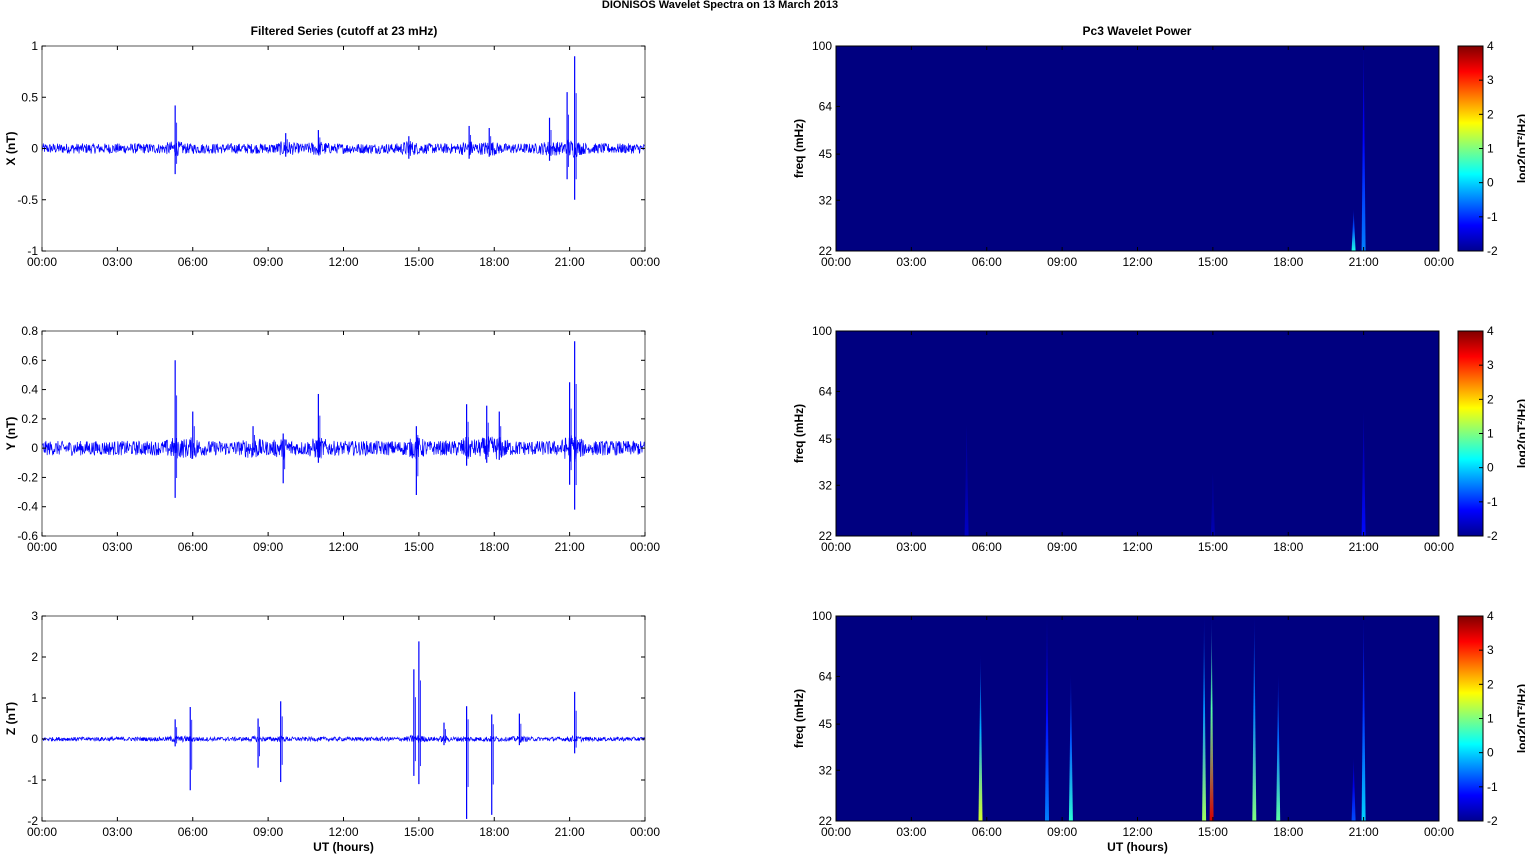  Describe the element at coordinates (822, 46) in the screenshot. I see `y-tick-label: 100` at that location.